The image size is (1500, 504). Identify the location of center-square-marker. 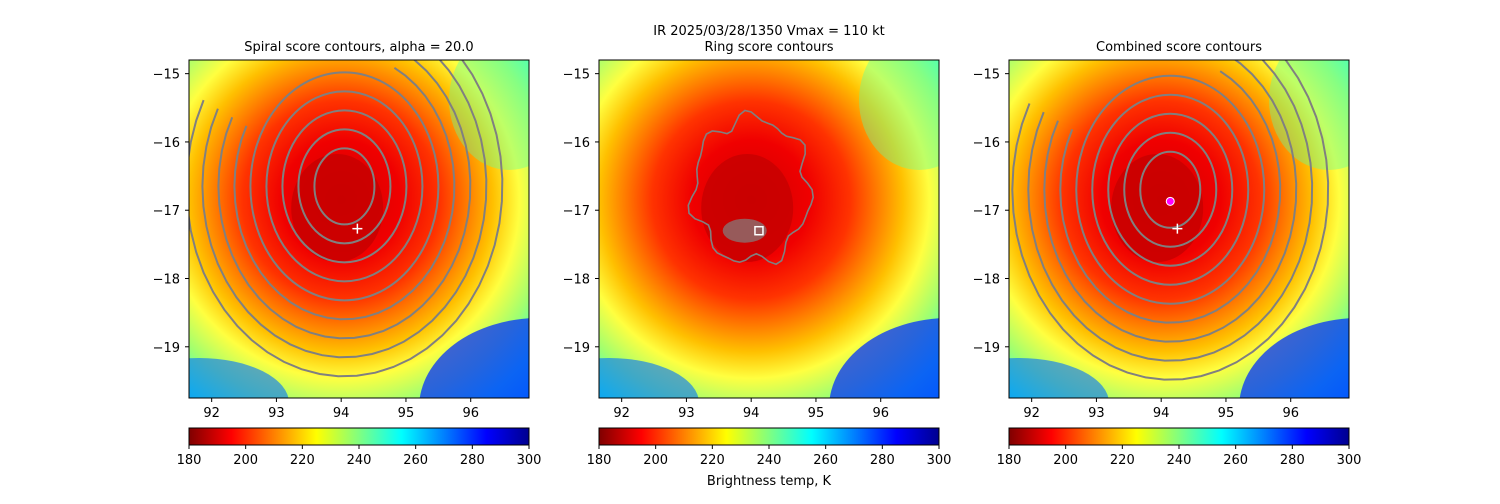
(759, 230).